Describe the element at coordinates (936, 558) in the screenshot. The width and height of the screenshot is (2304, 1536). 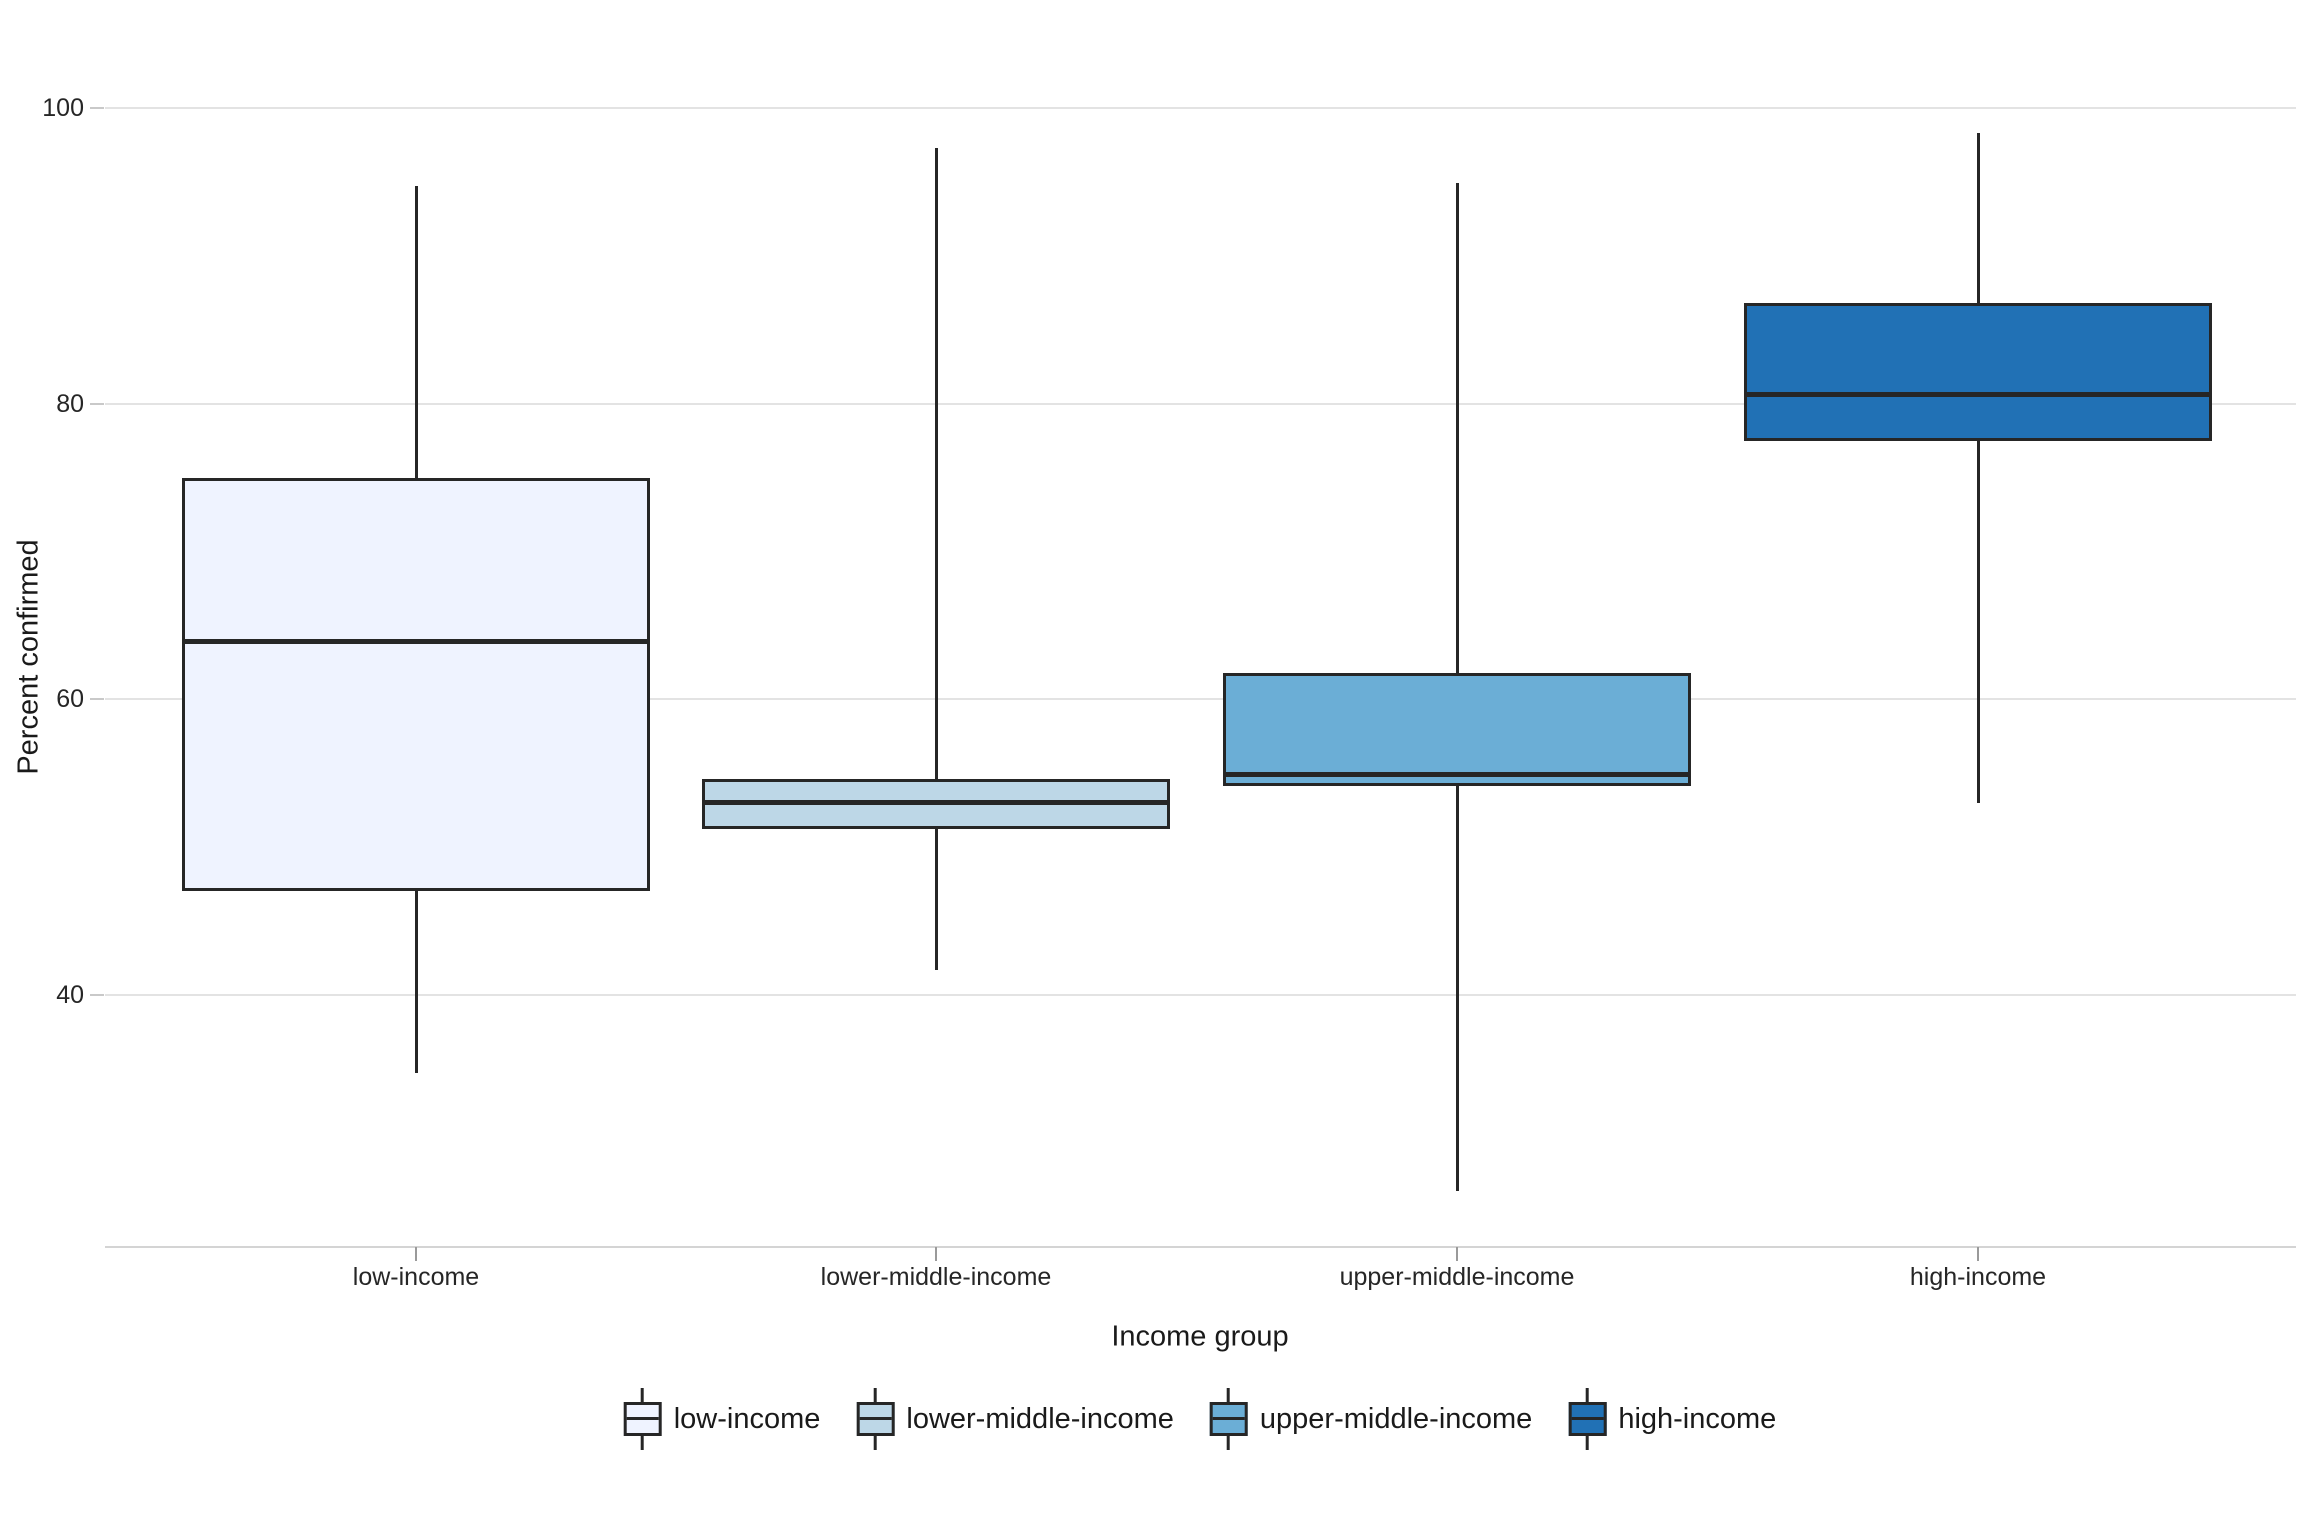
I see `whisker-lower-middle-income` at that location.